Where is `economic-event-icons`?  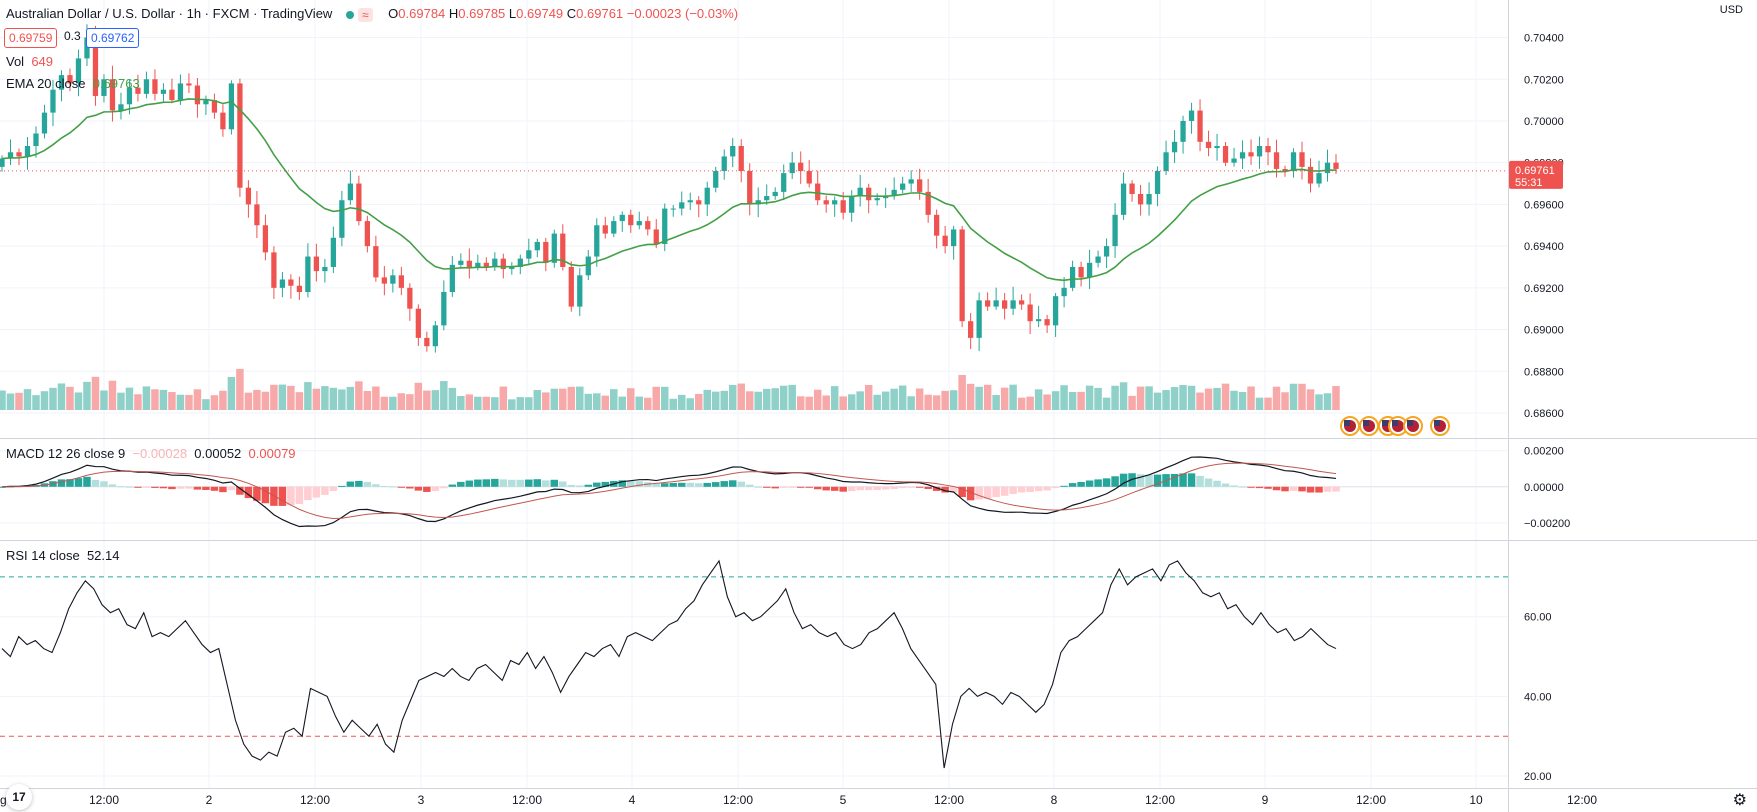
economic-event-icons is located at coordinates (1395, 426).